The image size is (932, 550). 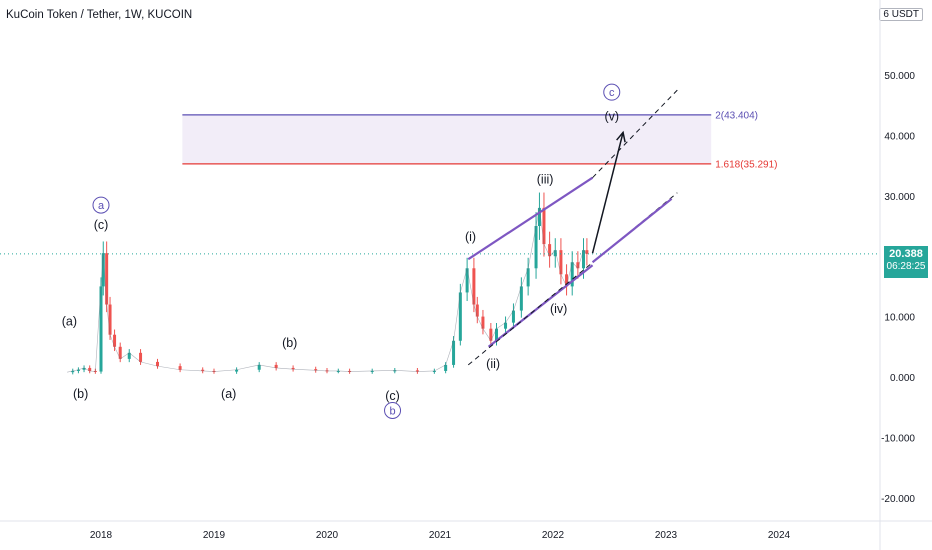 What do you see at coordinates (558, 309) in the screenshot?
I see `wave-label: (iv)` at bounding box center [558, 309].